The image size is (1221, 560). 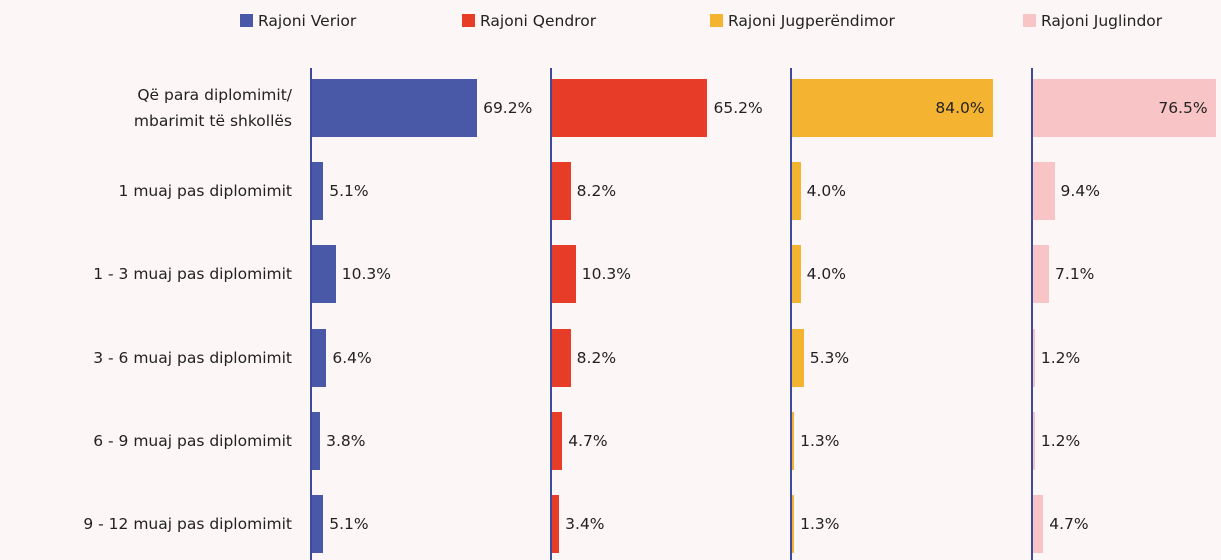 What do you see at coordinates (192, 440) in the screenshot?
I see `category-label: 6 - 9 muaj pas diplomimit` at bounding box center [192, 440].